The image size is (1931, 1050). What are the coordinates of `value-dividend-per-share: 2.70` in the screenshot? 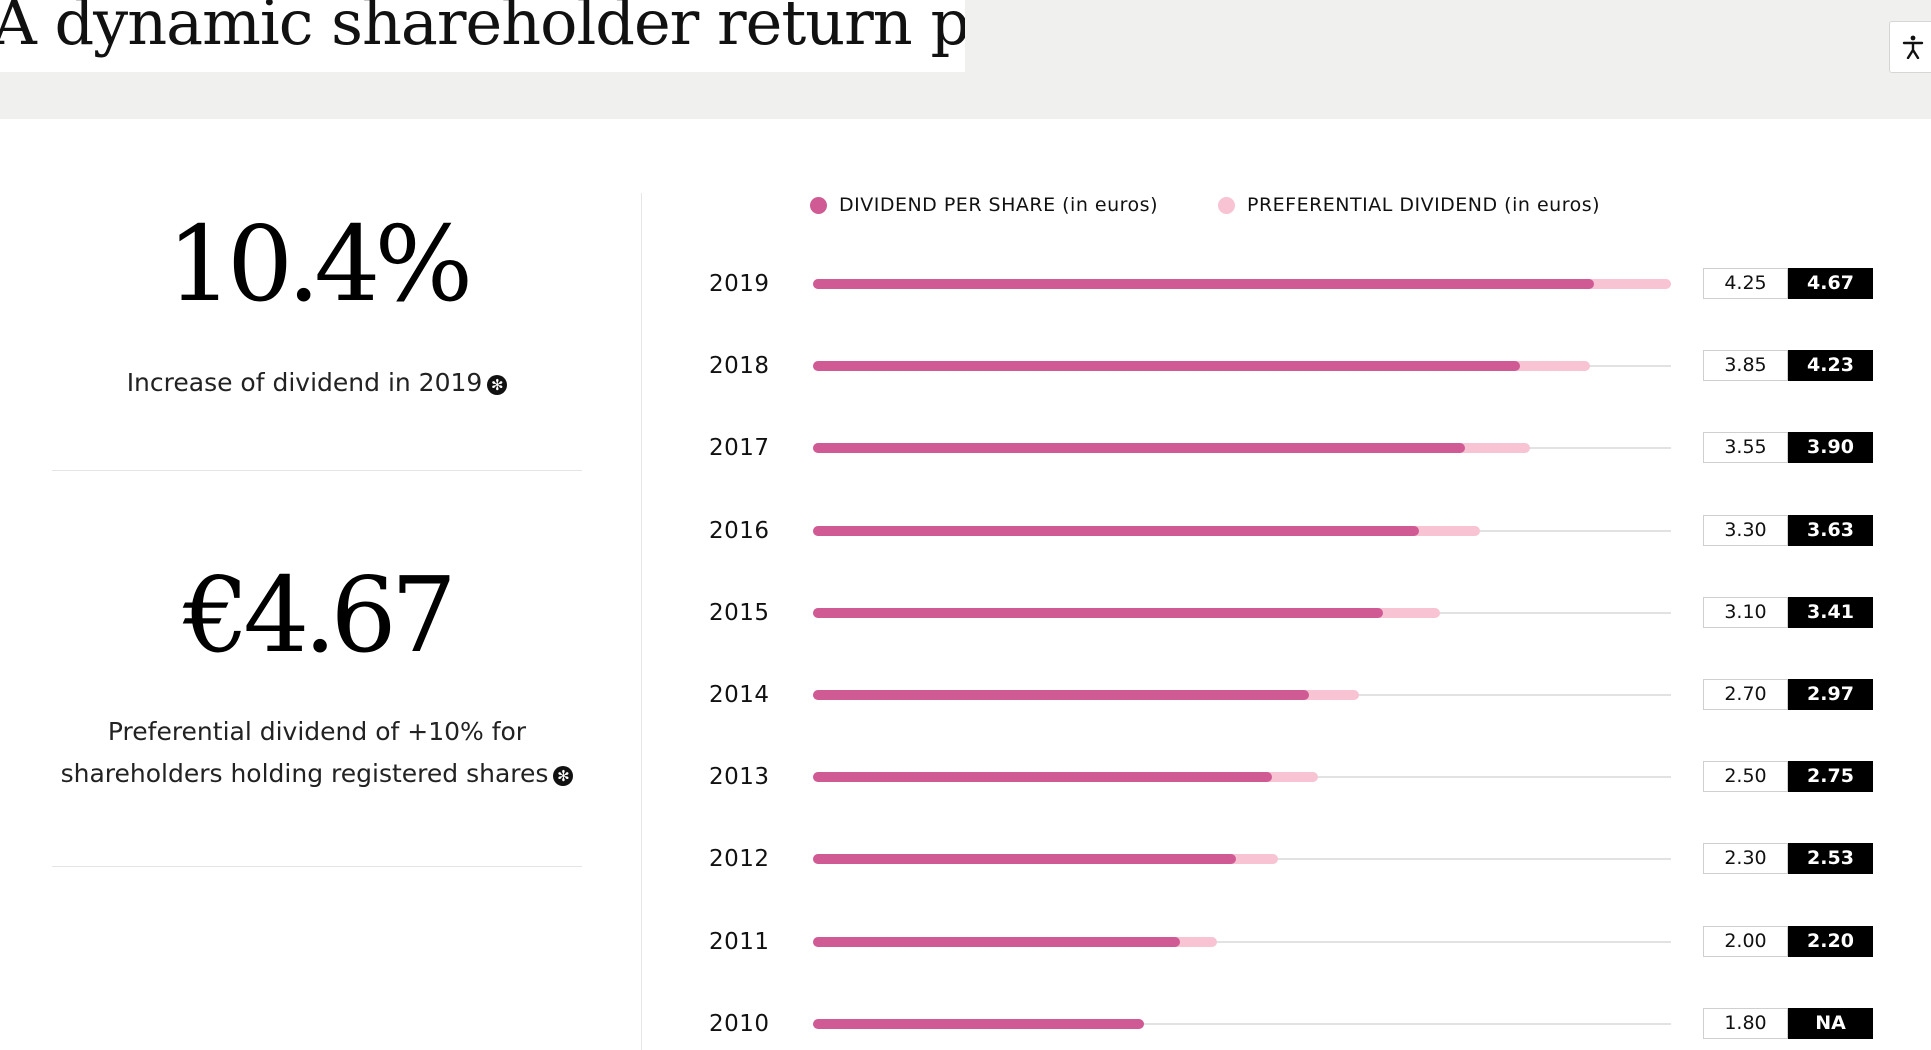 It's located at (1745, 694).